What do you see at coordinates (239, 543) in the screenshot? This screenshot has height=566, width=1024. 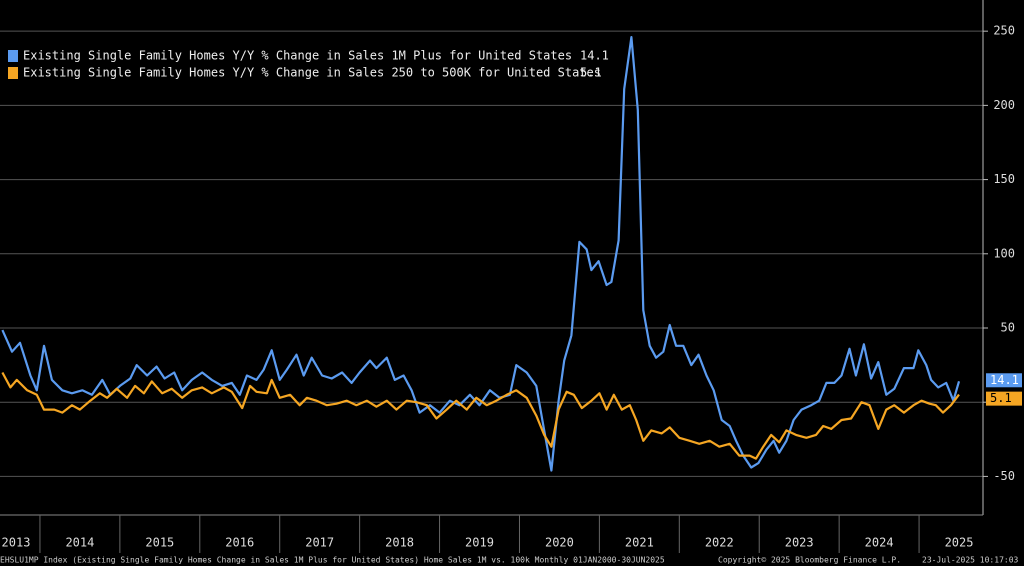 I see `x-tick-label: 2016` at bounding box center [239, 543].